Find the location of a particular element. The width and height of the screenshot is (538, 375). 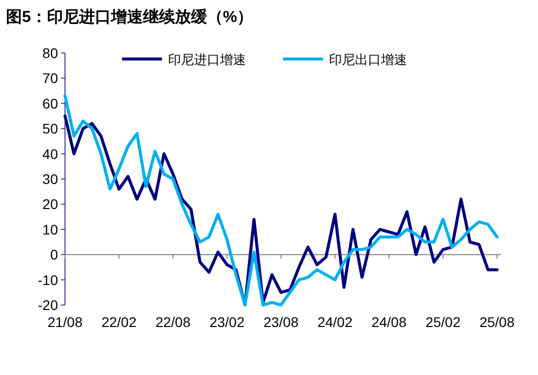

y-tick-label: 80 is located at coordinates (50, 53).